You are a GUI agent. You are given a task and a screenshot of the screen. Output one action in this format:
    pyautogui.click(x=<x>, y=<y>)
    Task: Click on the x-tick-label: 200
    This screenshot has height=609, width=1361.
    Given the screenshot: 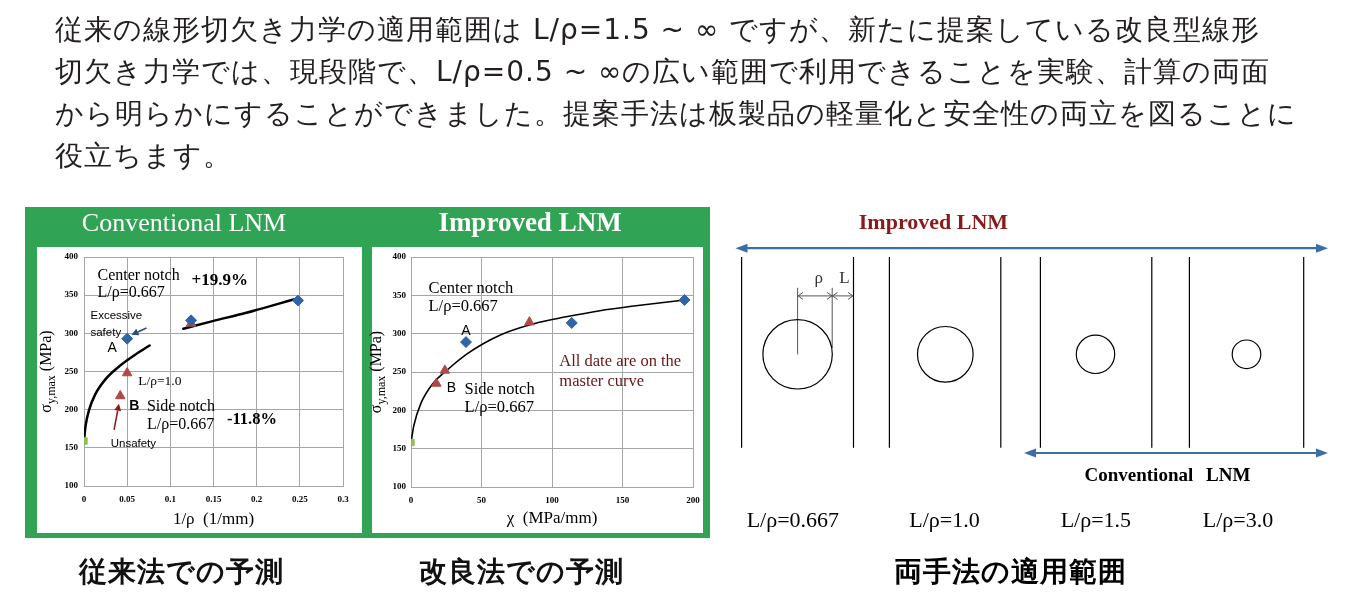 What is the action you would take?
    pyautogui.click(x=693, y=499)
    